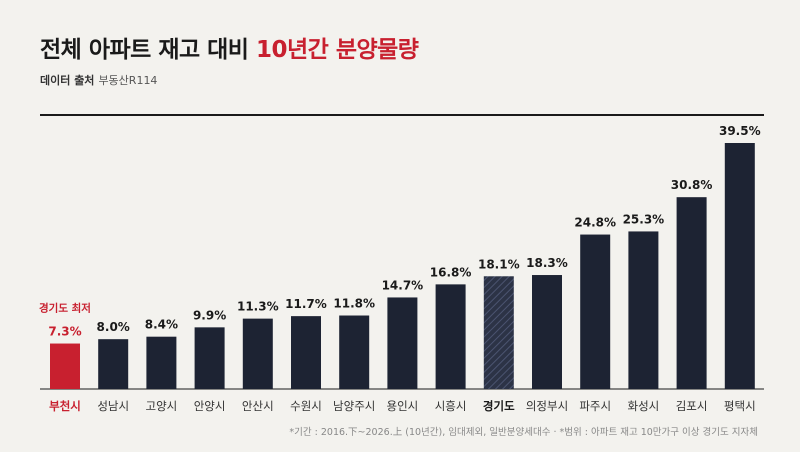  I want to click on category-label-용인시: 용인시, so click(403, 406).